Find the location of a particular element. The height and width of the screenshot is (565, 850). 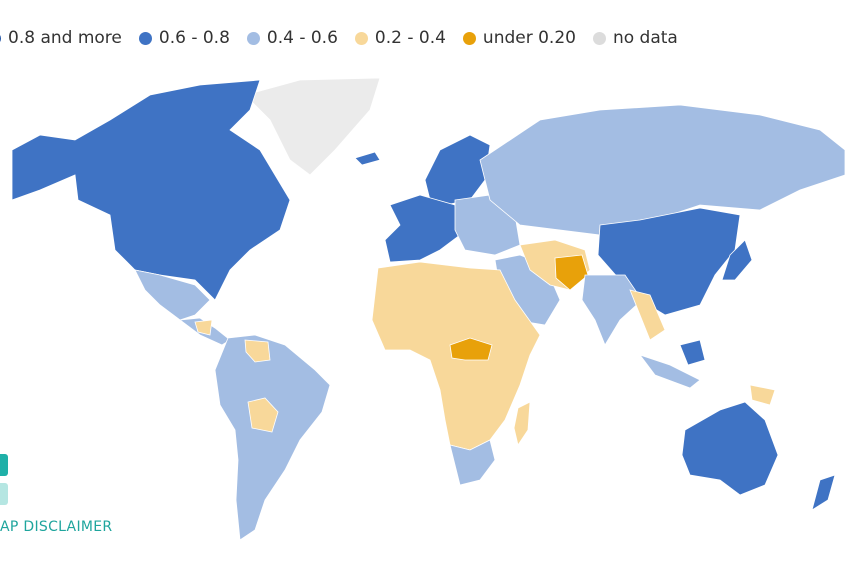

legend-label: no data is located at coordinates (645, 38).